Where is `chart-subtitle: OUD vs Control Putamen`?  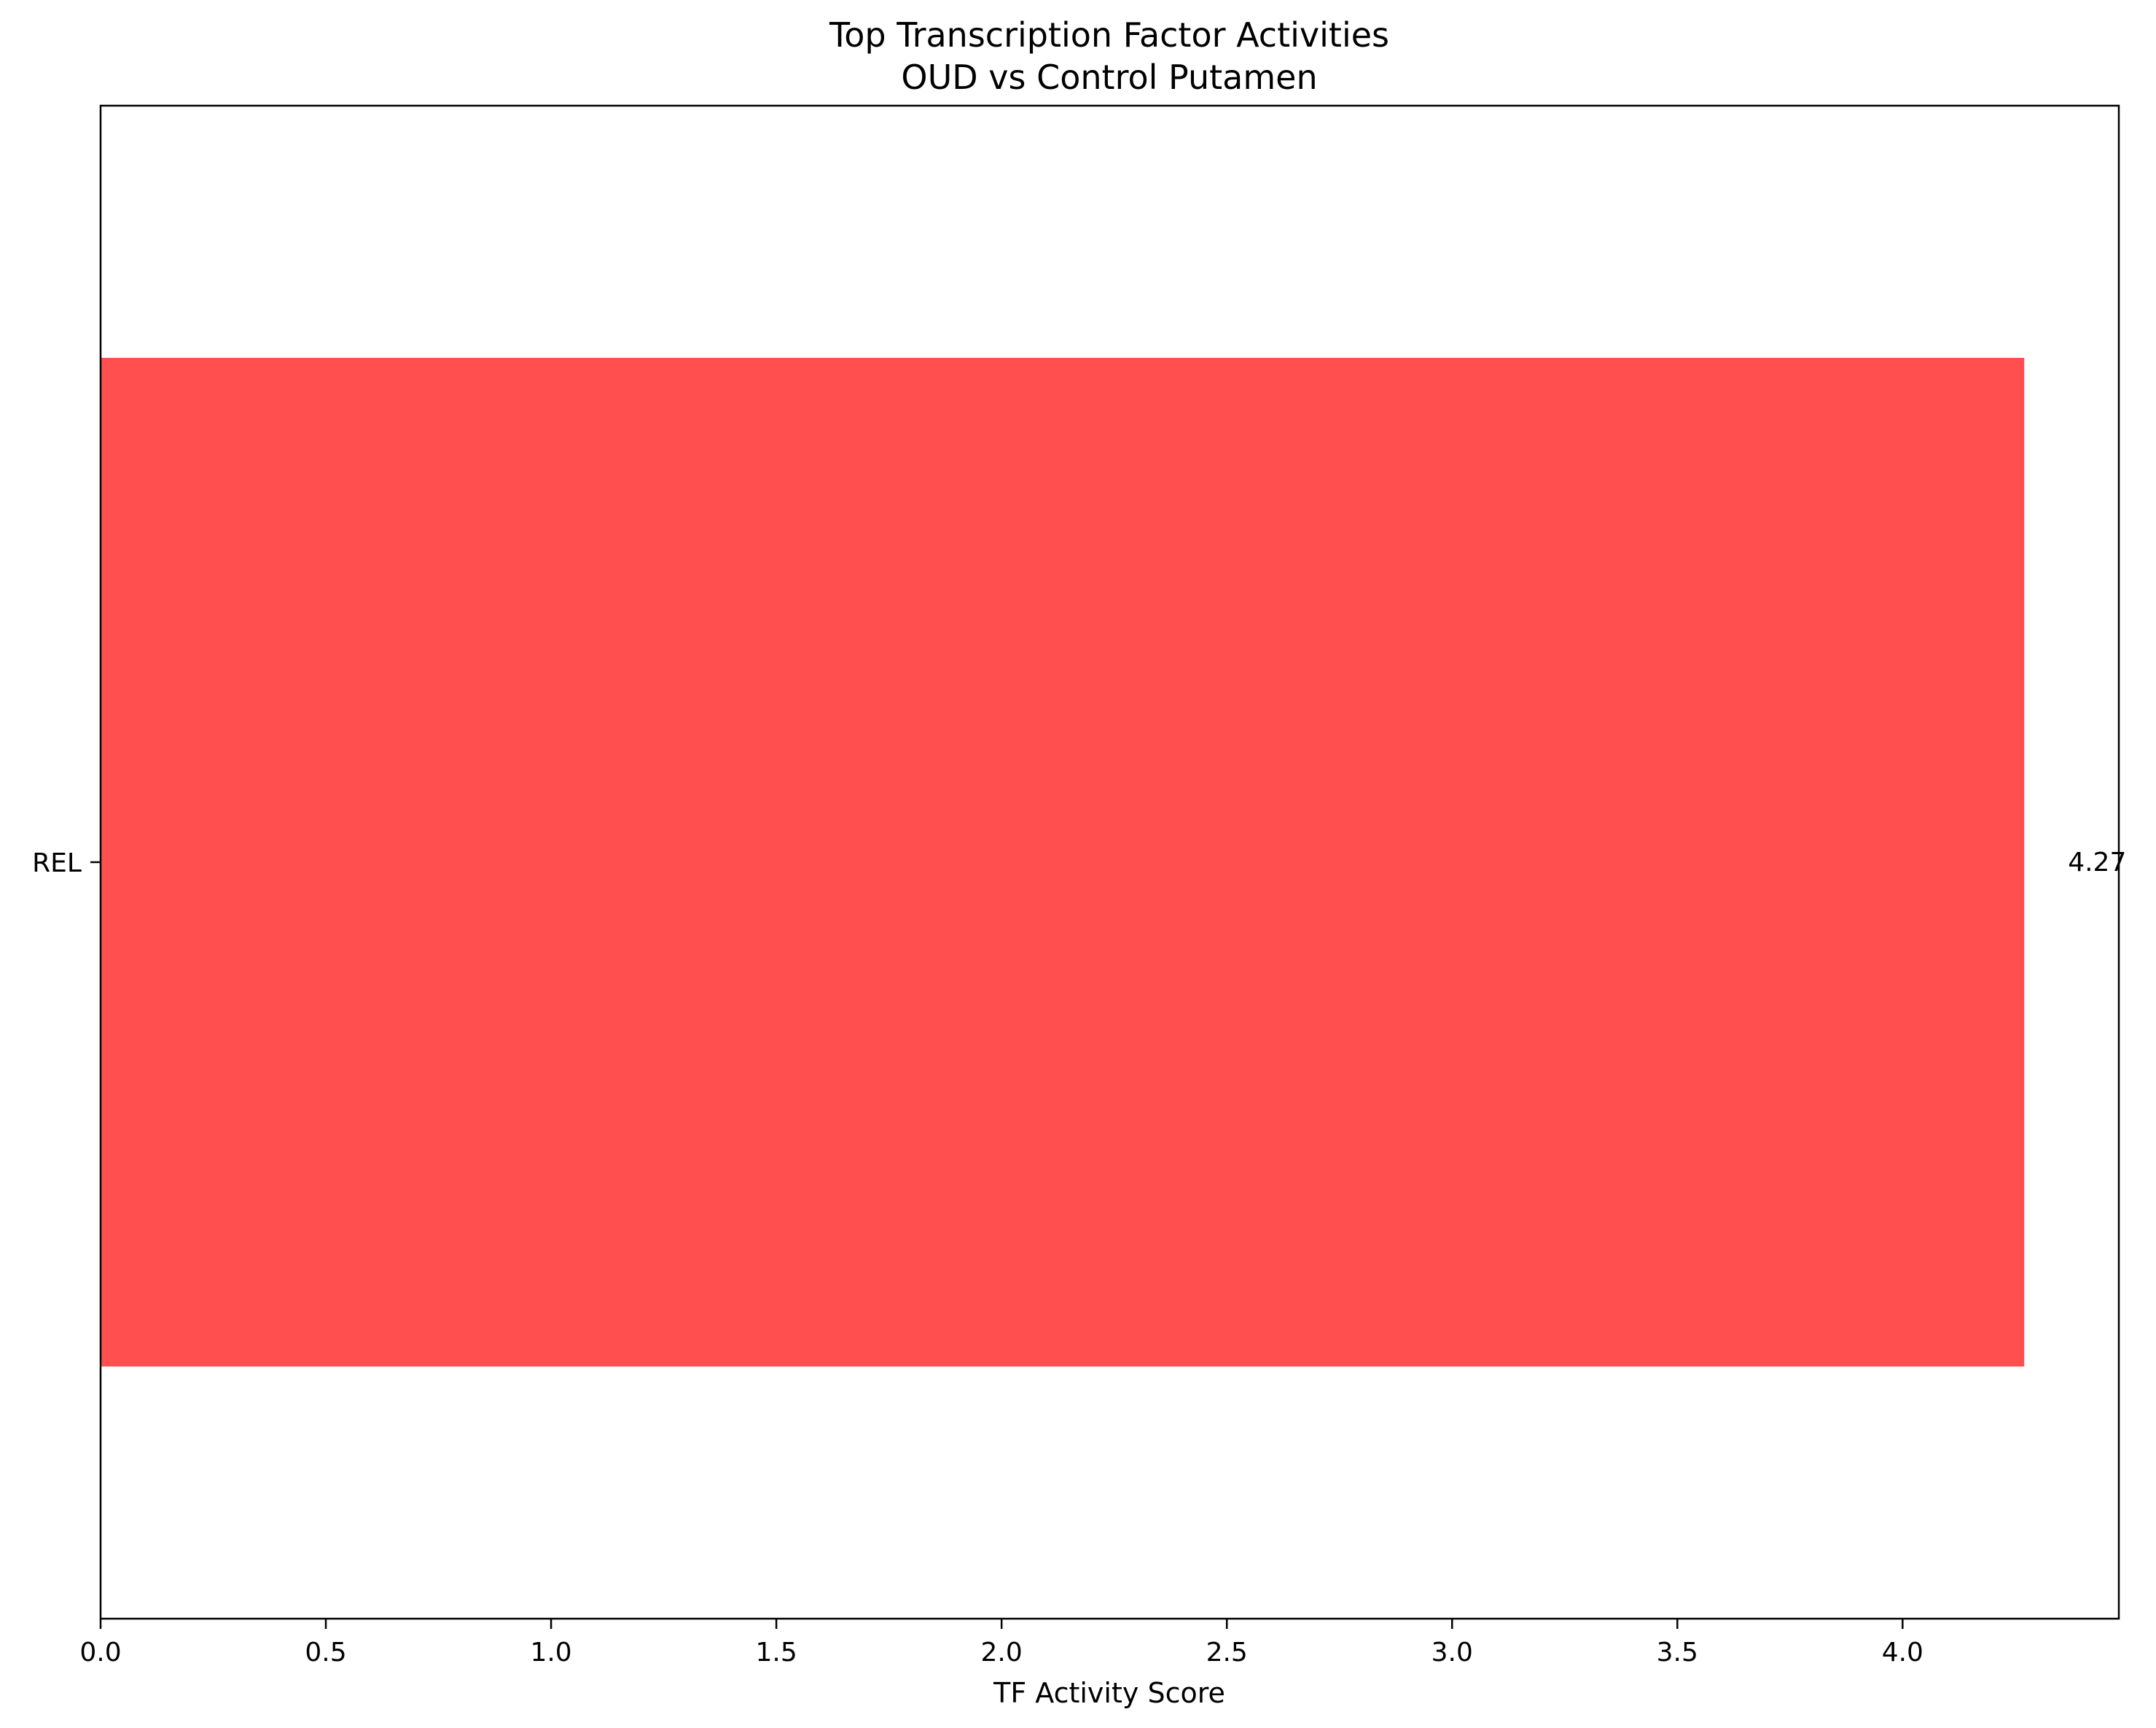 chart-subtitle: OUD vs Control Putamen is located at coordinates (1109, 77).